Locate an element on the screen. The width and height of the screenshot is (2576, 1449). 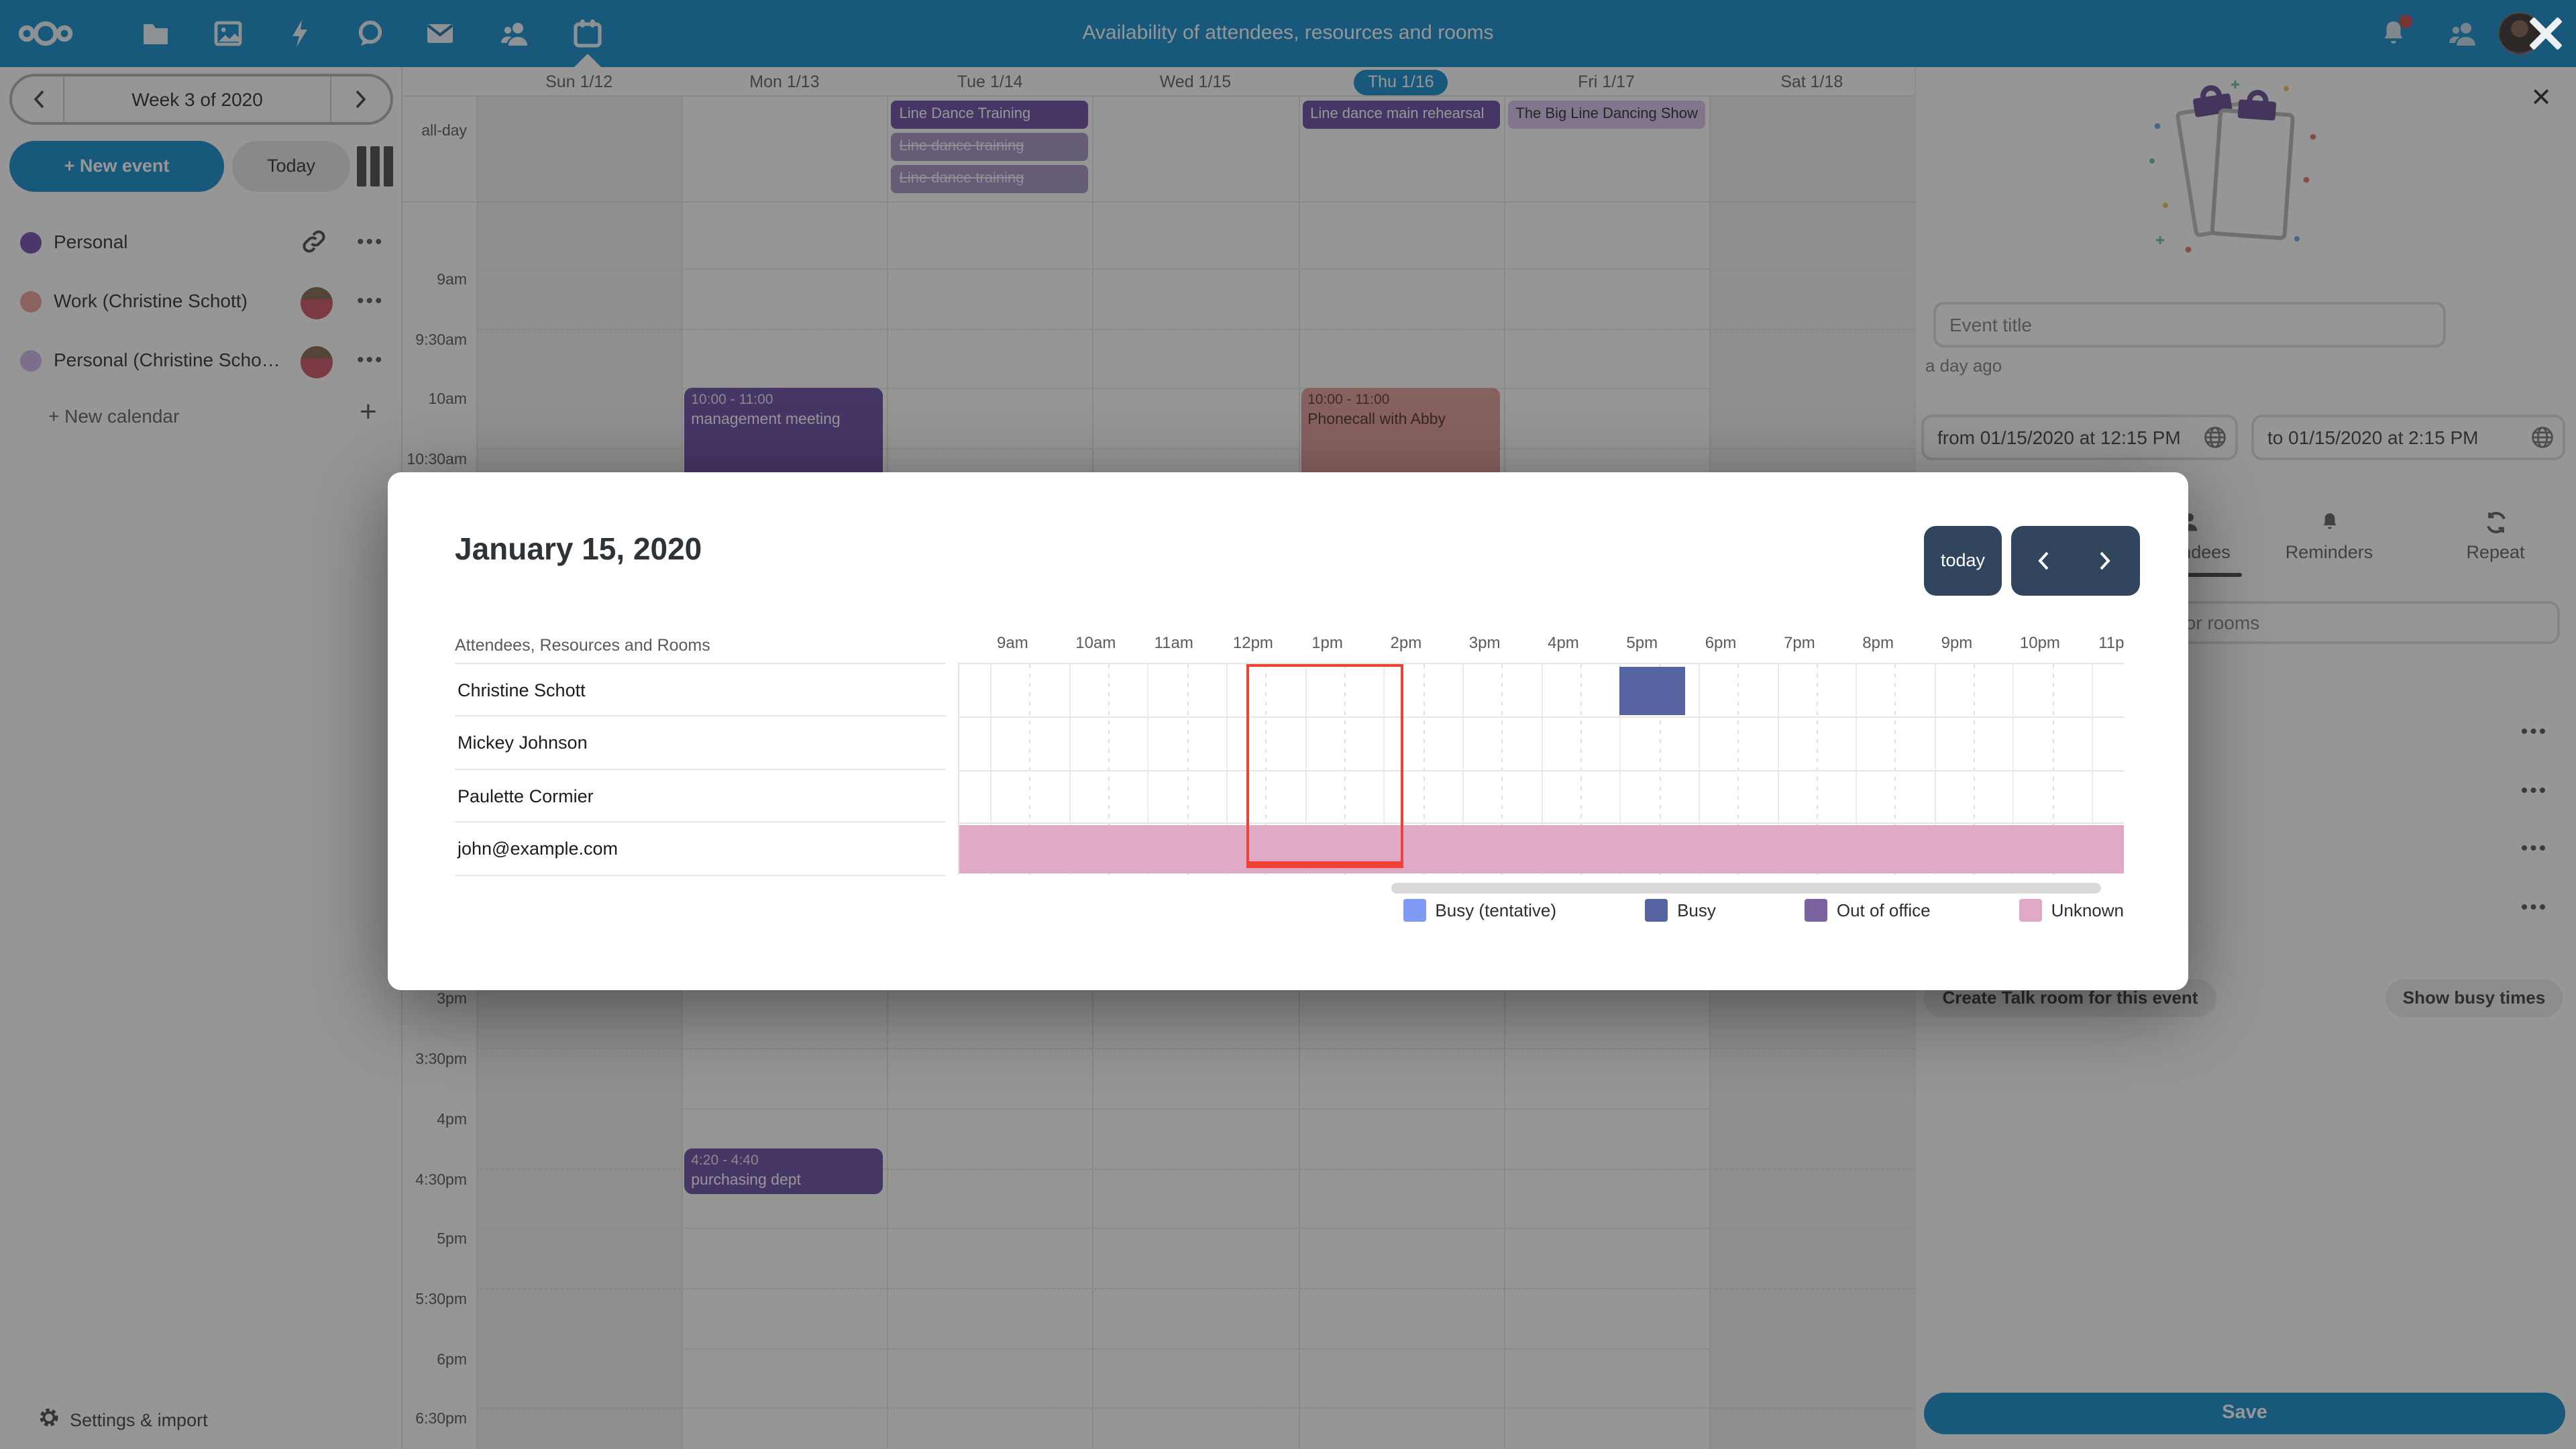
time-axis-label: 2pm is located at coordinates (1406, 642).